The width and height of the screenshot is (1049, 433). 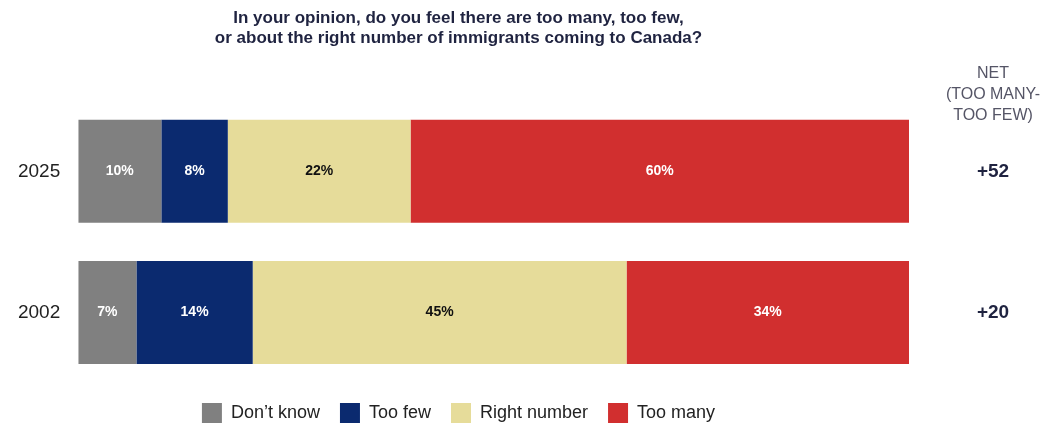 What do you see at coordinates (534, 411) in the screenshot?
I see `legend-label: Right number` at bounding box center [534, 411].